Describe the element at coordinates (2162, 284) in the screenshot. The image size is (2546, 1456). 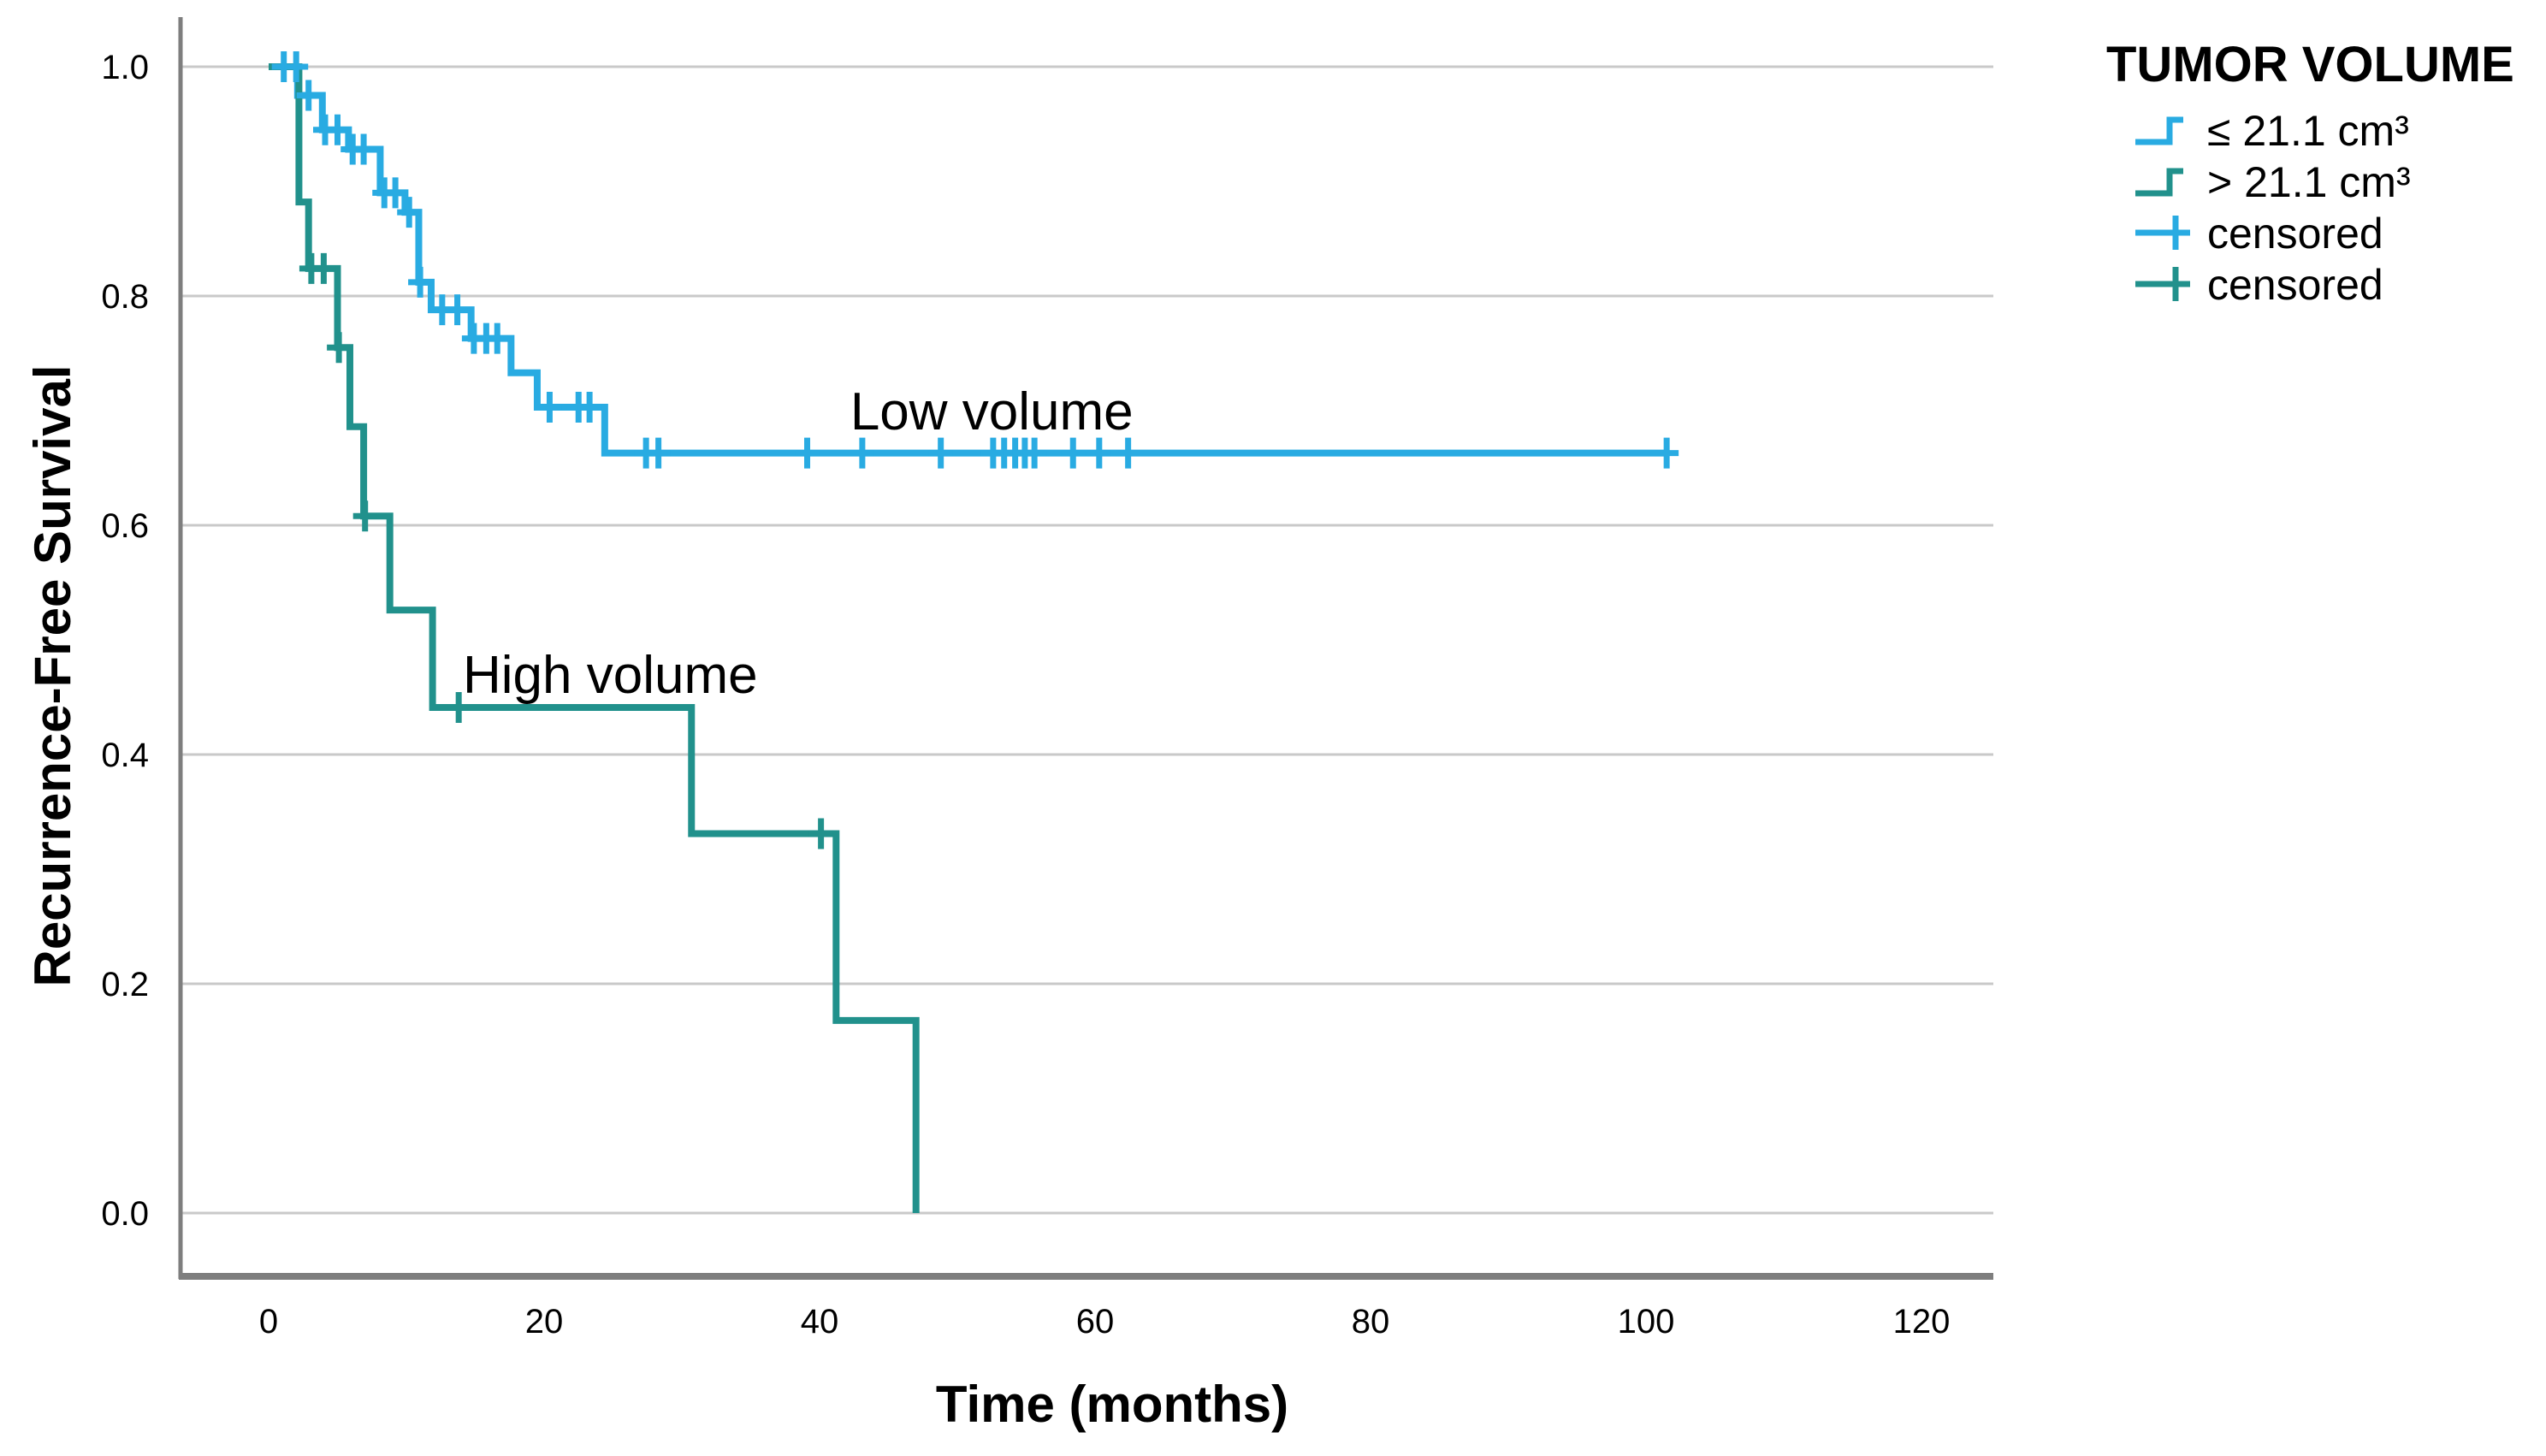
I see `high-volume-censored-plus-icon` at that location.